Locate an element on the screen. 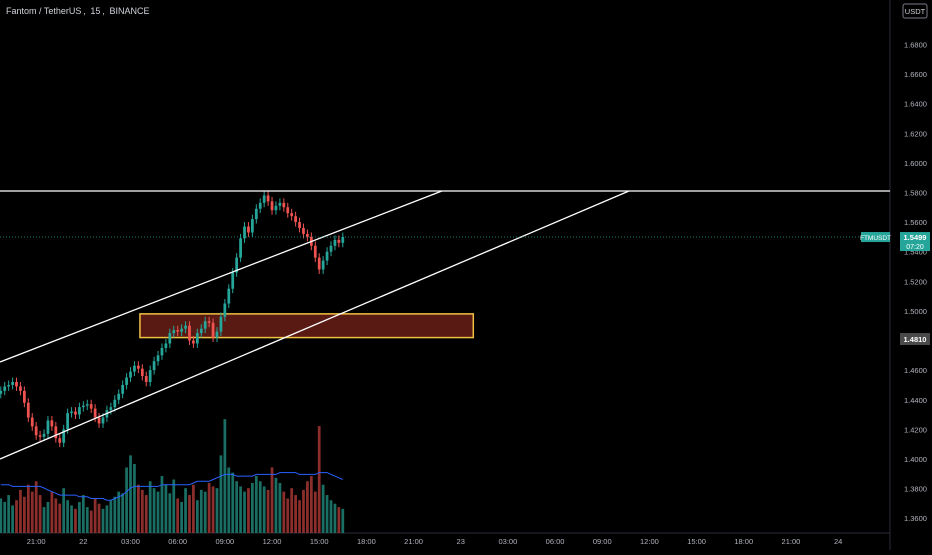  ticker-label: FTMUSDT is located at coordinates (875, 238).